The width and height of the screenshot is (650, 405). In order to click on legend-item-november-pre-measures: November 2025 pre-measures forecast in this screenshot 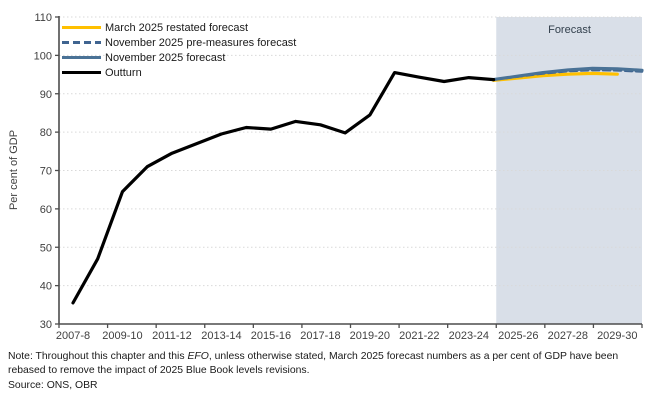, I will do `click(179, 42)`.